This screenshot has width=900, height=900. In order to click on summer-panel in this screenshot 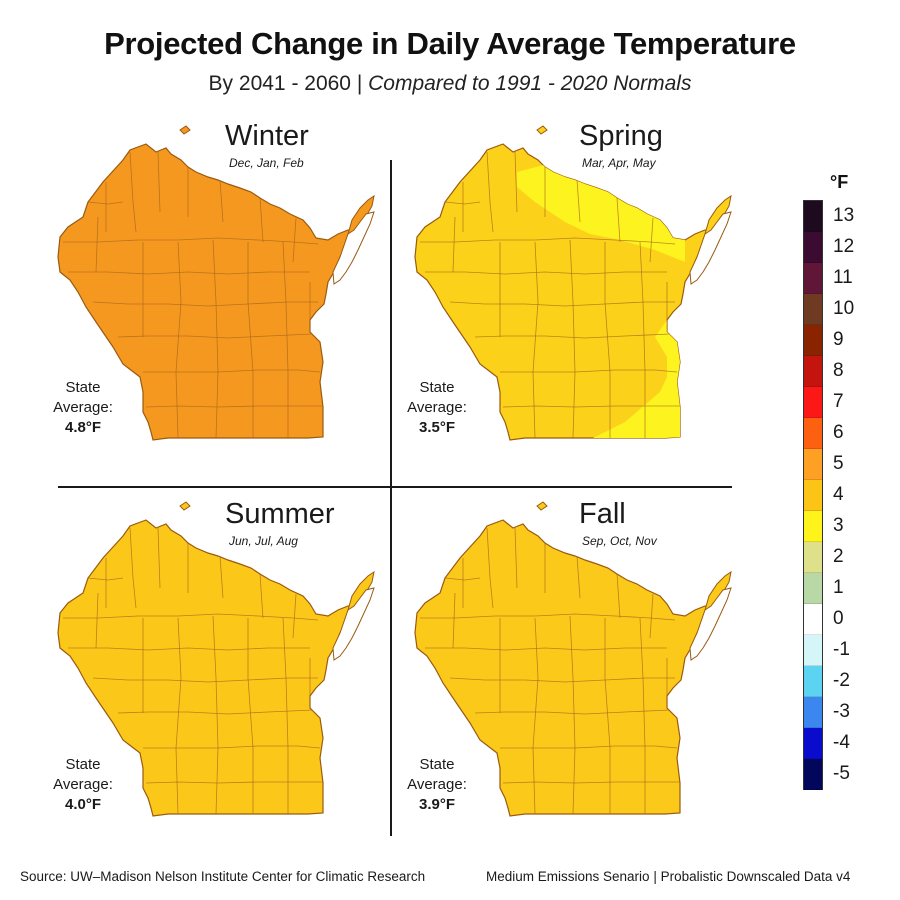, I will do `click(213, 663)`.